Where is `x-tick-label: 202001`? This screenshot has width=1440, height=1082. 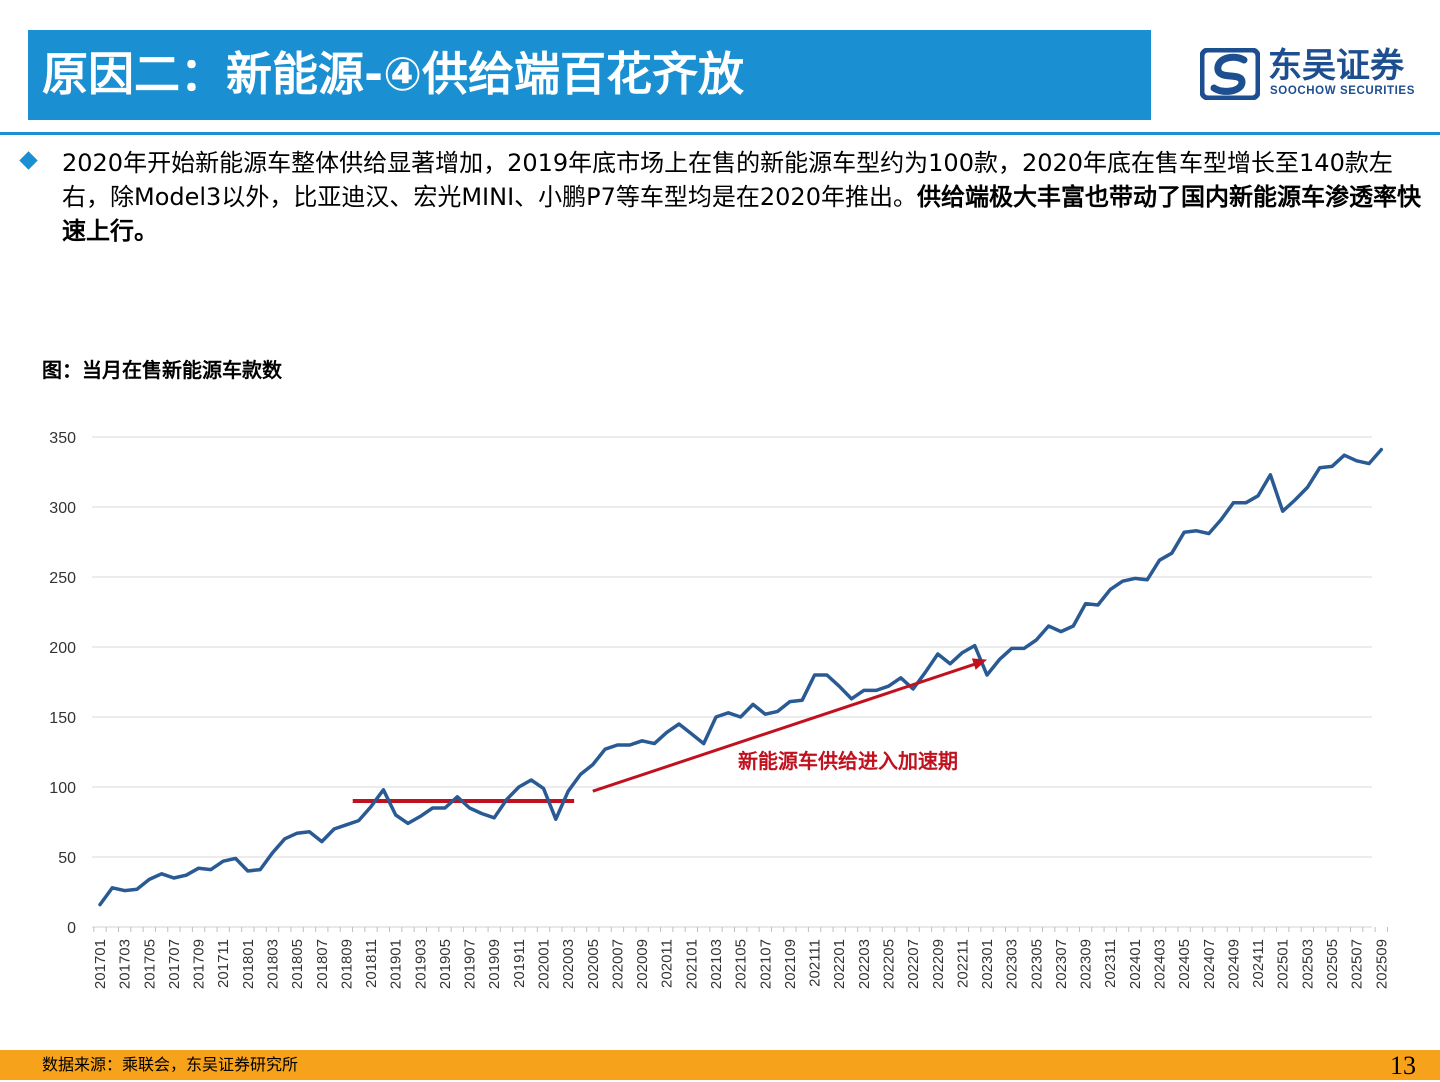 x-tick-label: 202001 is located at coordinates (544, 964).